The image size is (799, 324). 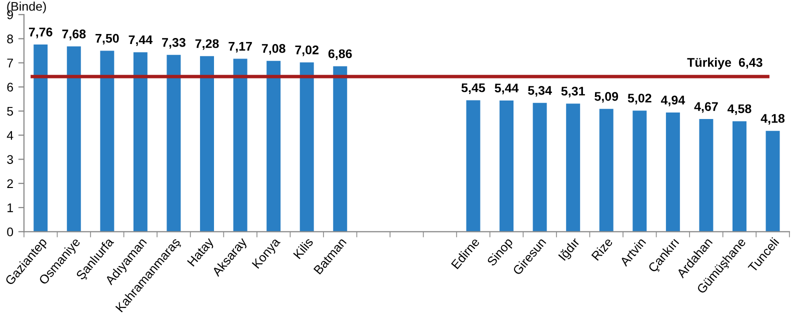 I want to click on data-label: 7,08, so click(x=274, y=49).